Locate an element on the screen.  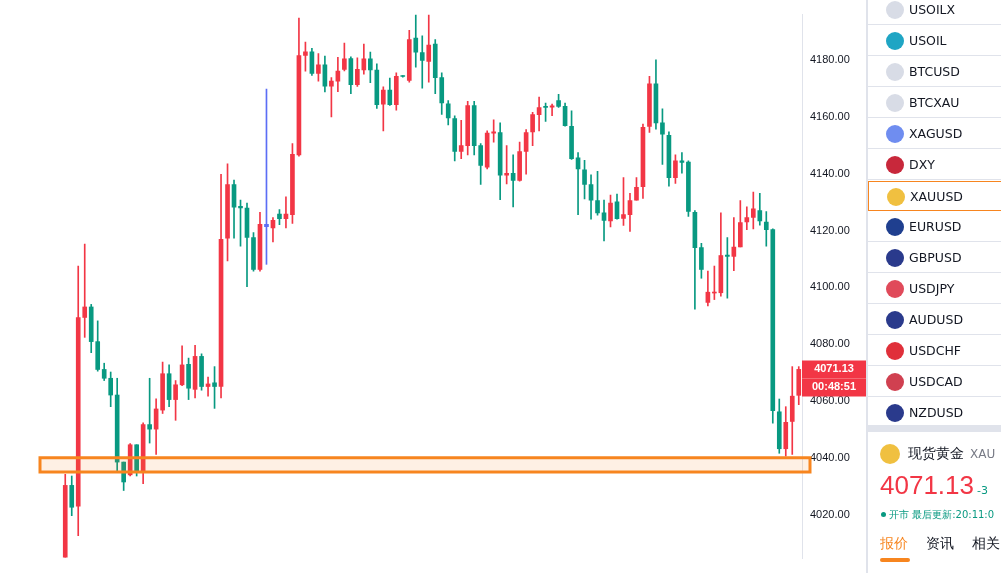
text: 00:48:51 is located at coordinates (834, 386).